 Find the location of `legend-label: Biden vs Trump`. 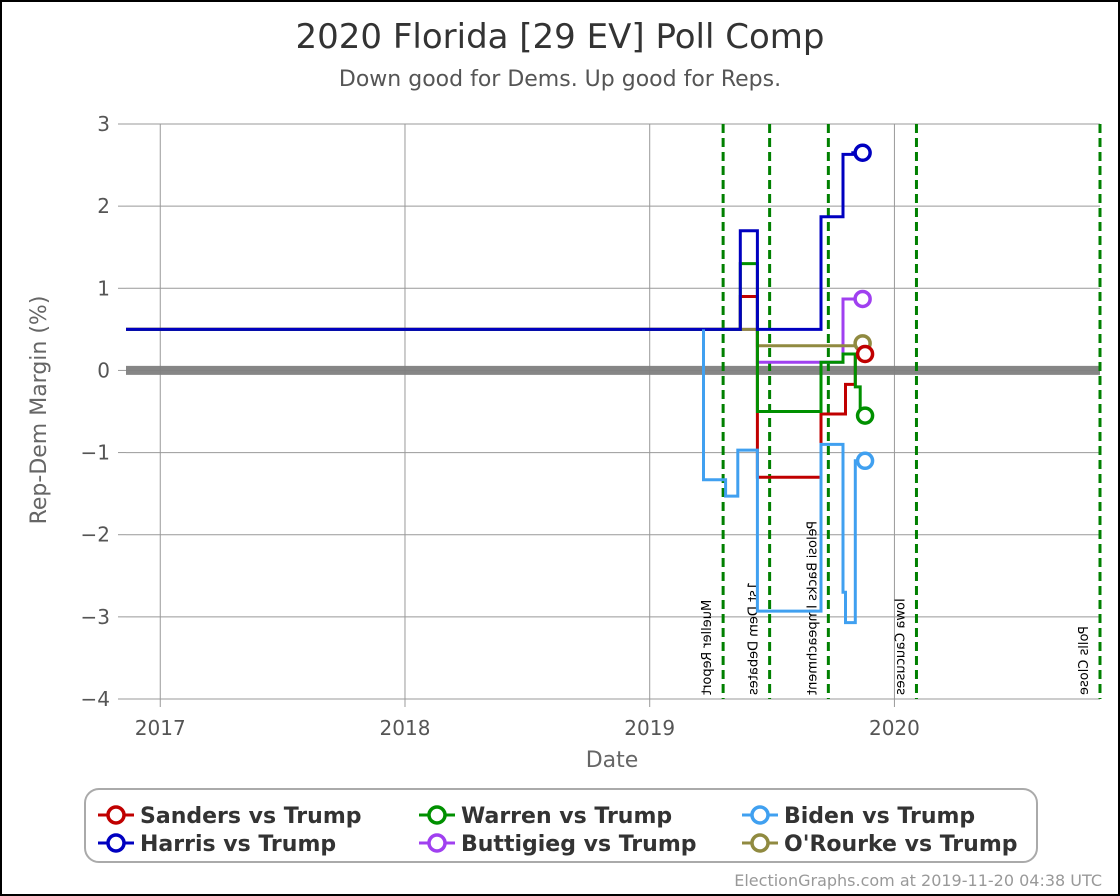

legend-label: Biden vs Trump is located at coordinates (879, 816).